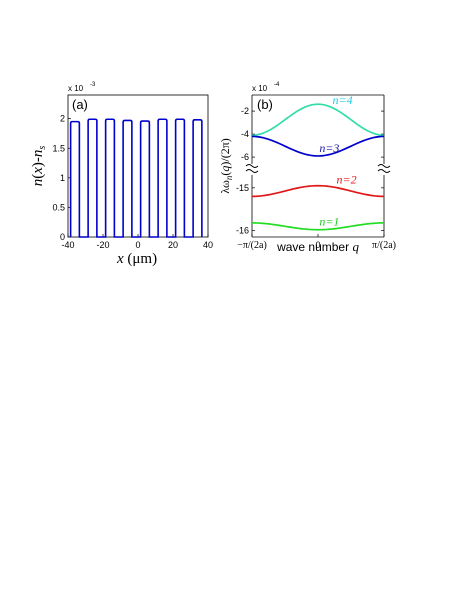 Image resolution: width=463 pixels, height=599 pixels. I want to click on panel-b-ytick-label: -2, so click(245, 111).